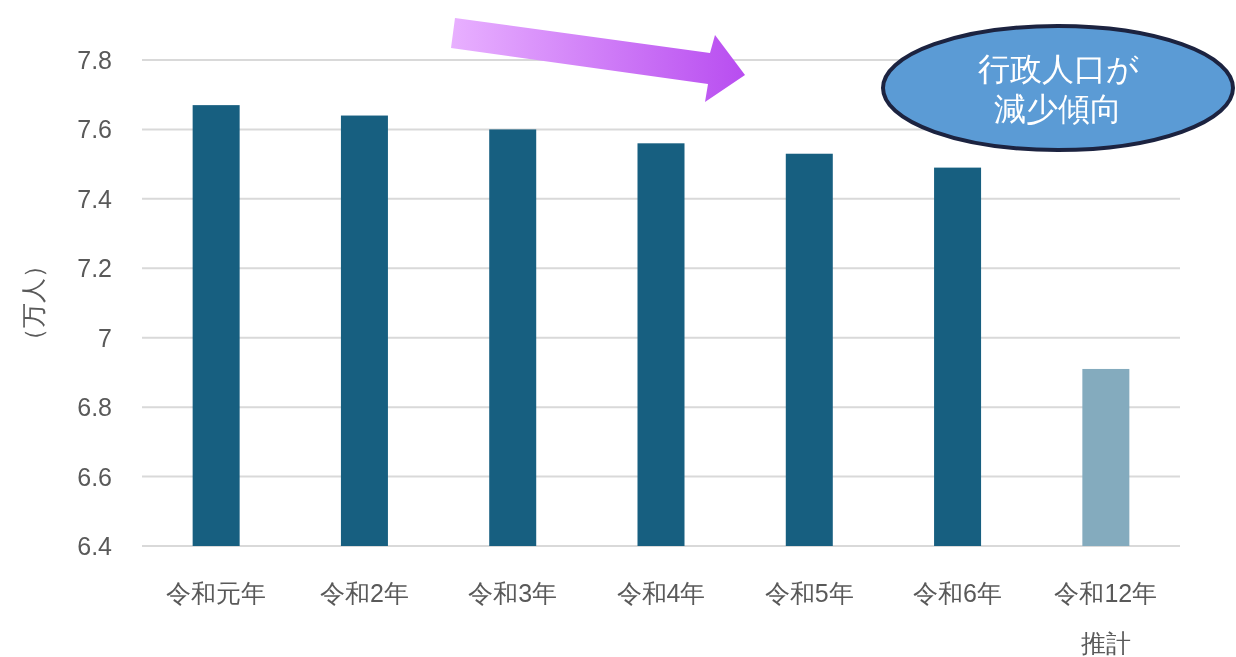  I want to click on x-tick-label: 令和6年, so click(958, 593).